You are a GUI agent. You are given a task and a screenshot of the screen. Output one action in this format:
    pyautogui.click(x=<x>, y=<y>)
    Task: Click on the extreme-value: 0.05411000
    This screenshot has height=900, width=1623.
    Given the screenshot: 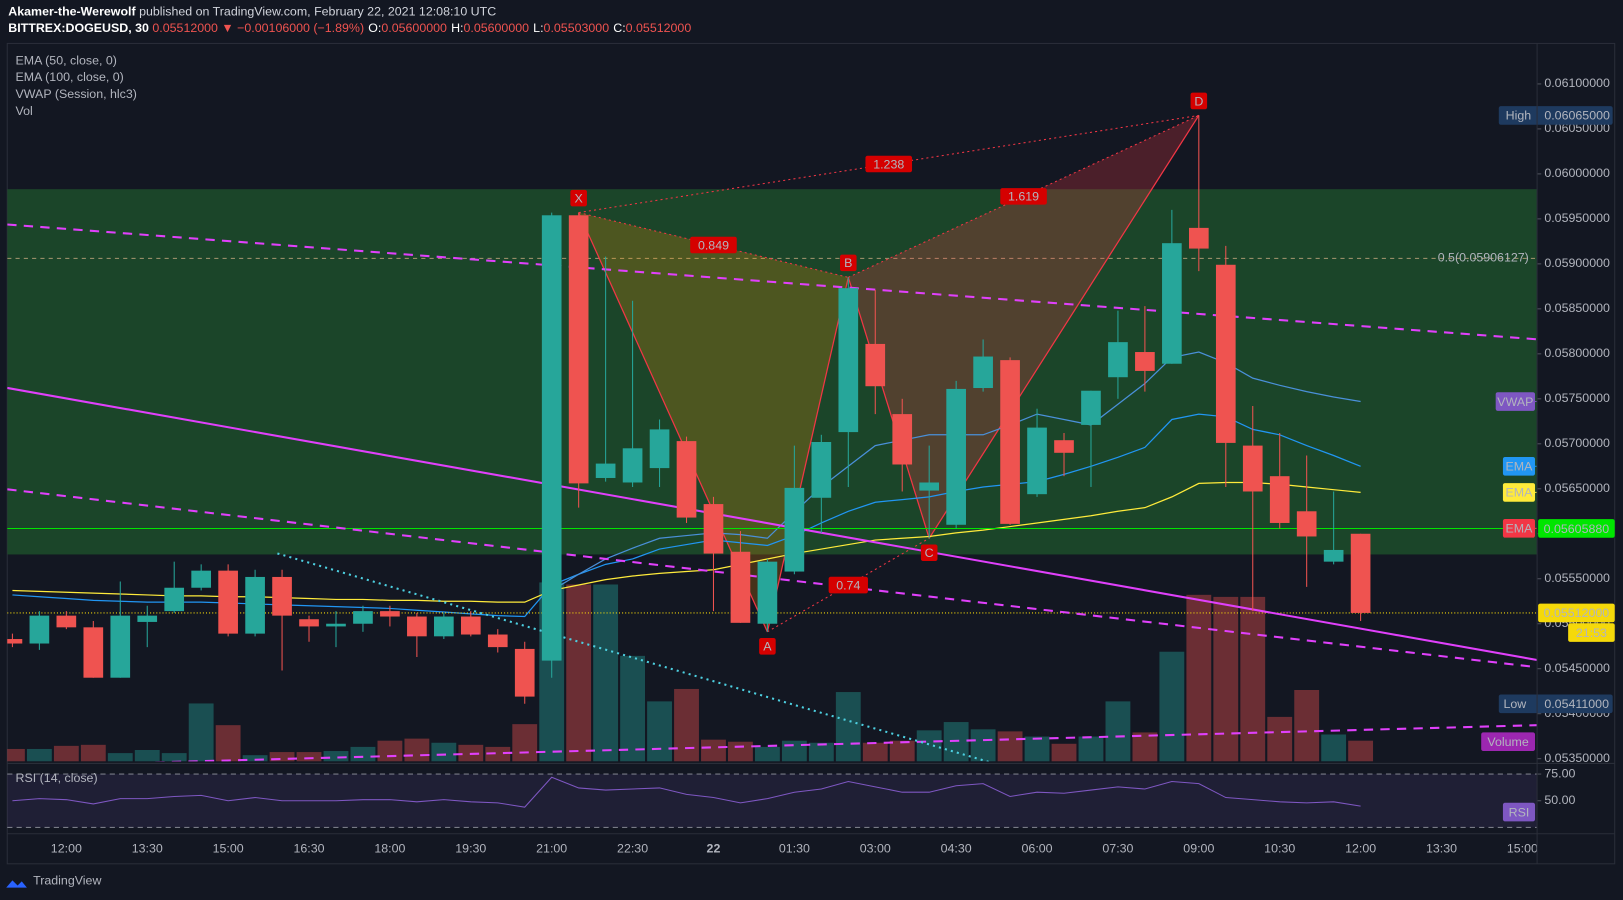 What is the action you would take?
    pyautogui.click(x=1576, y=704)
    